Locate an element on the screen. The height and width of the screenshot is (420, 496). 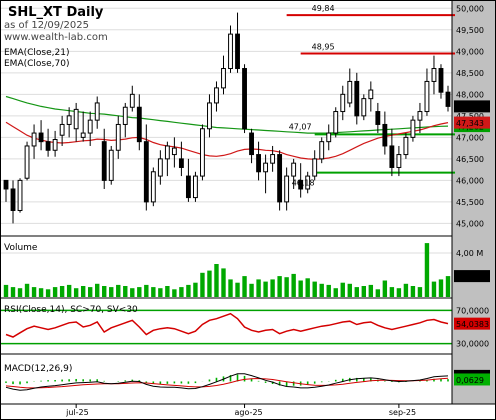
price-tick-label: 46,500 is located at coordinates (470, 159).